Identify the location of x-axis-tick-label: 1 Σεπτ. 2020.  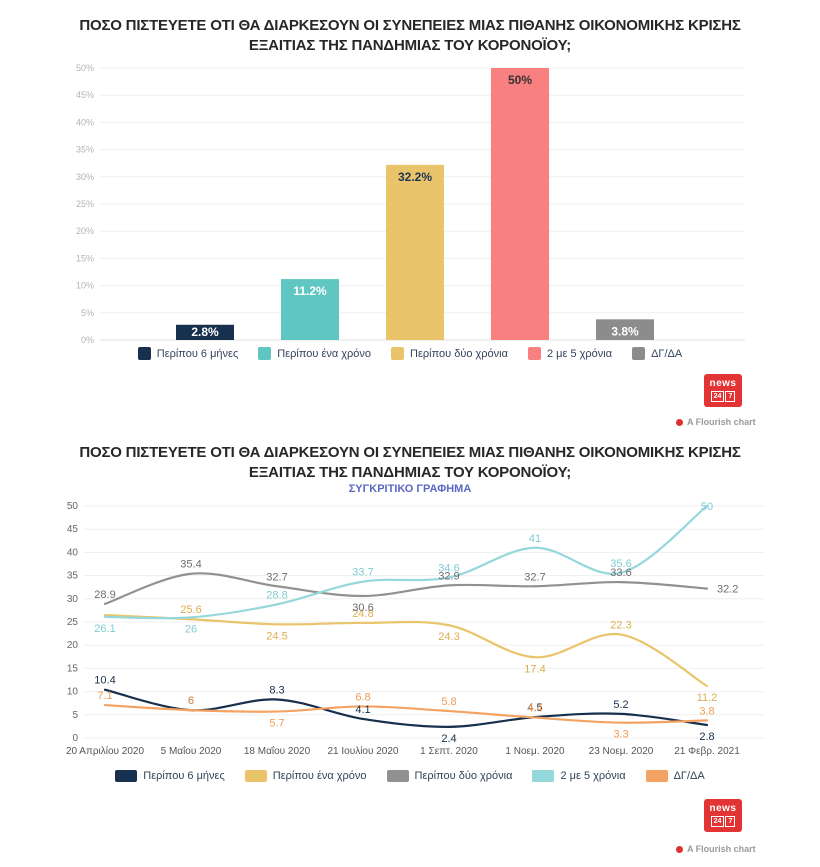
(449, 751).